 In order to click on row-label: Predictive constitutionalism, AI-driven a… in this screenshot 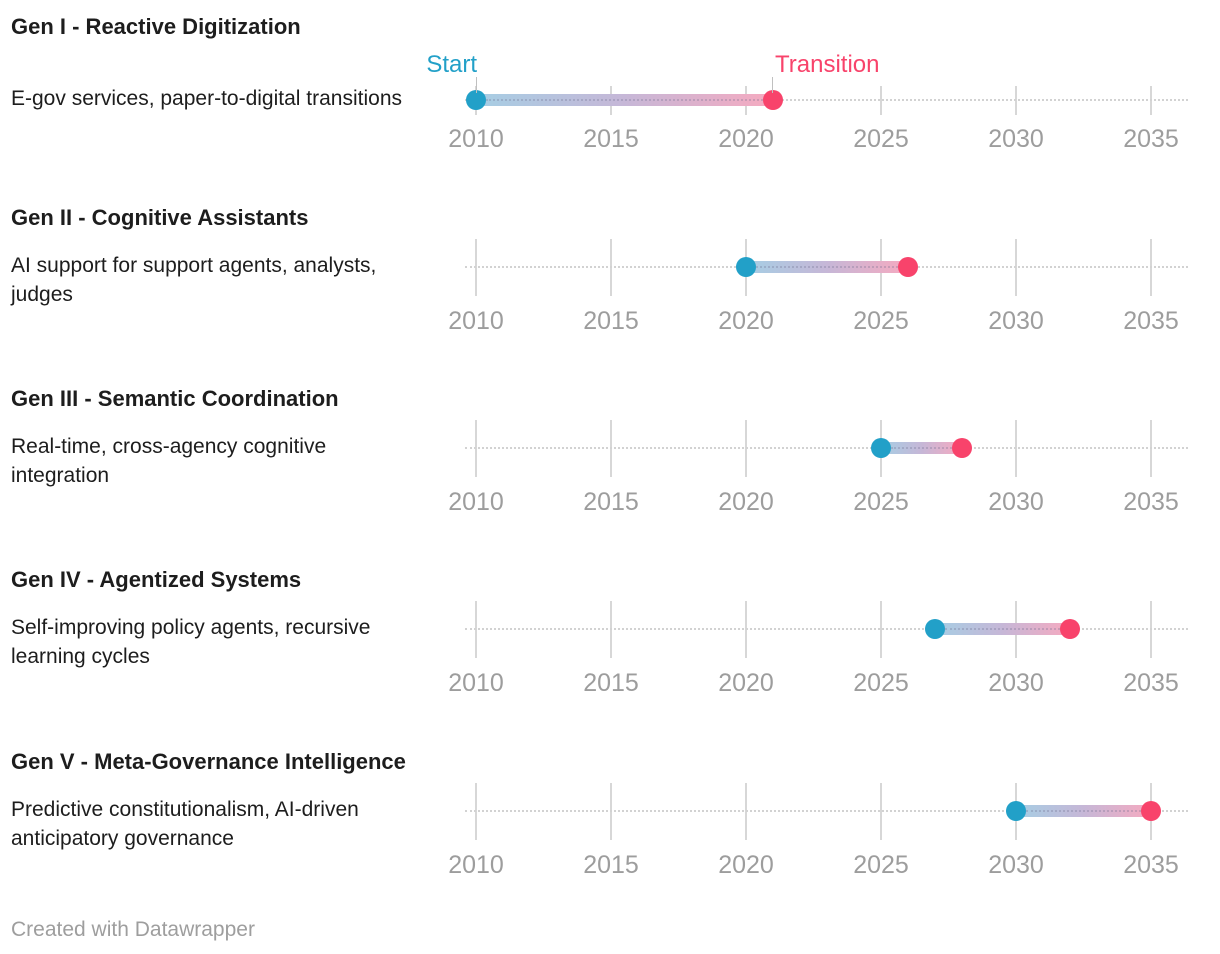, I will do `click(236, 824)`.